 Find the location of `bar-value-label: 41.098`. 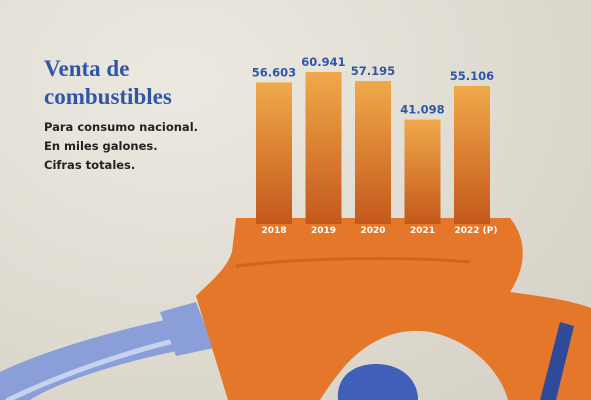

bar-value-label: 41.098 is located at coordinates (422, 110).